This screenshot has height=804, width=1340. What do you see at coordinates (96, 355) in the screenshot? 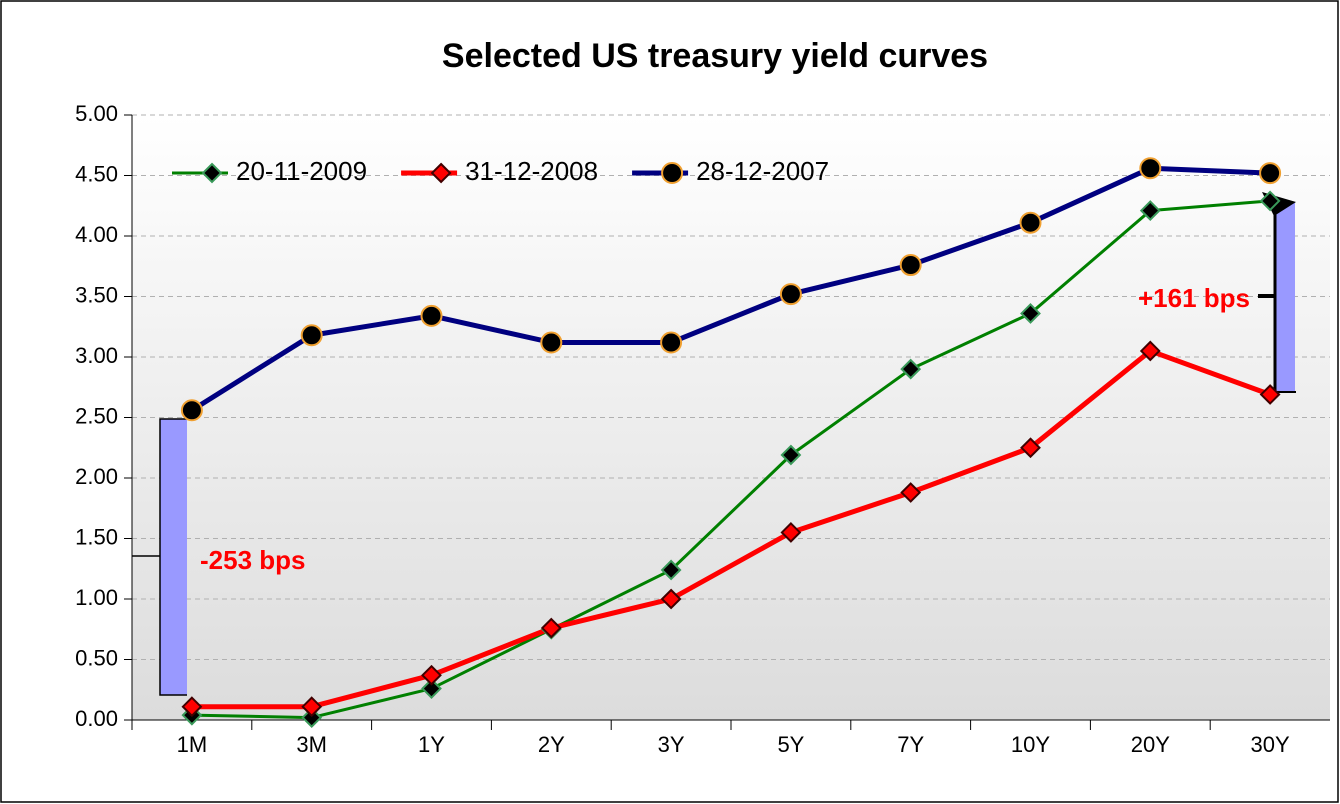
I see `y-tick-label: 3.00` at bounding box center [96, 355].